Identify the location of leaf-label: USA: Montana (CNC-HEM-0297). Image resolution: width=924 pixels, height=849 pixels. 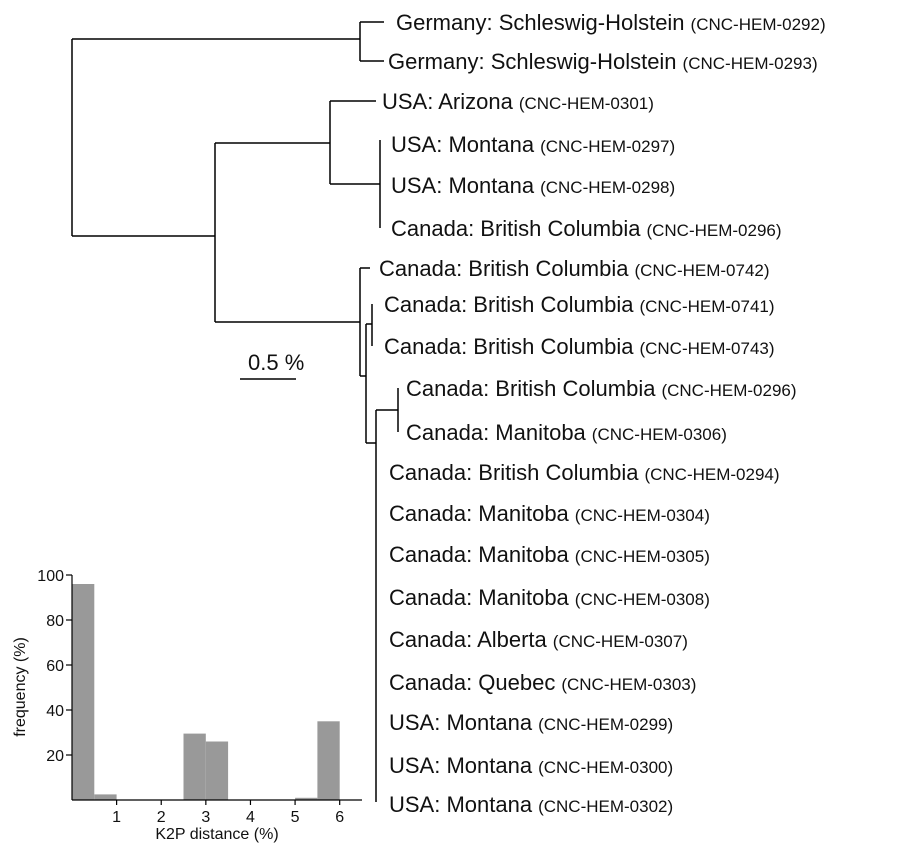
(533, 144).